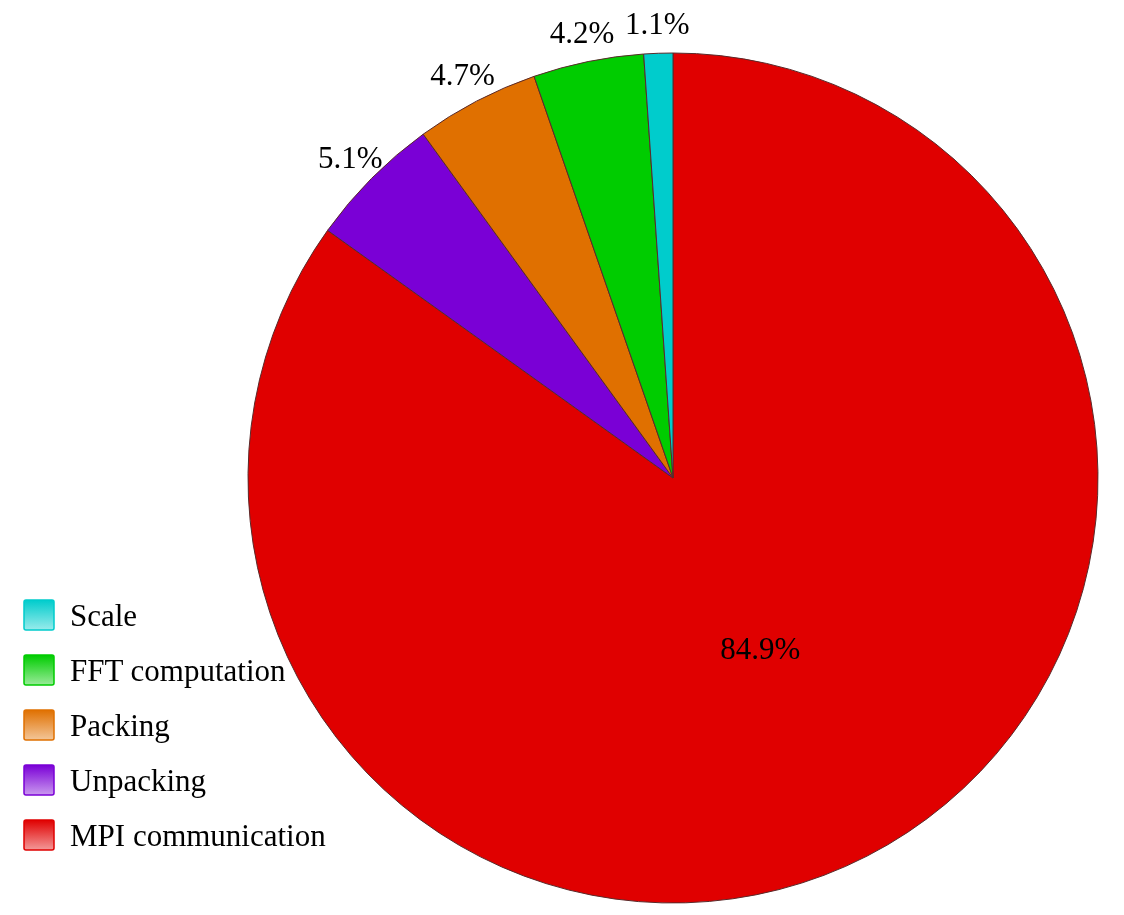  Describe the element at coordinates (350, 157) in the screenshot. I see `data-label: 5.1%` at that location.